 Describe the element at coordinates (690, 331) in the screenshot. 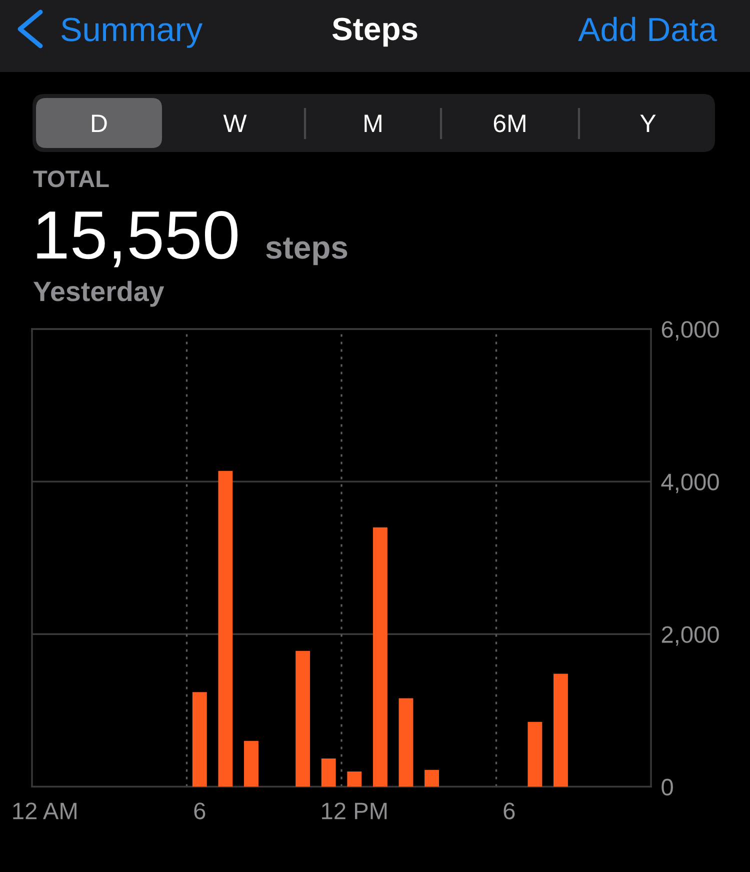

I see `y-tick-label: 6,000` at that location.